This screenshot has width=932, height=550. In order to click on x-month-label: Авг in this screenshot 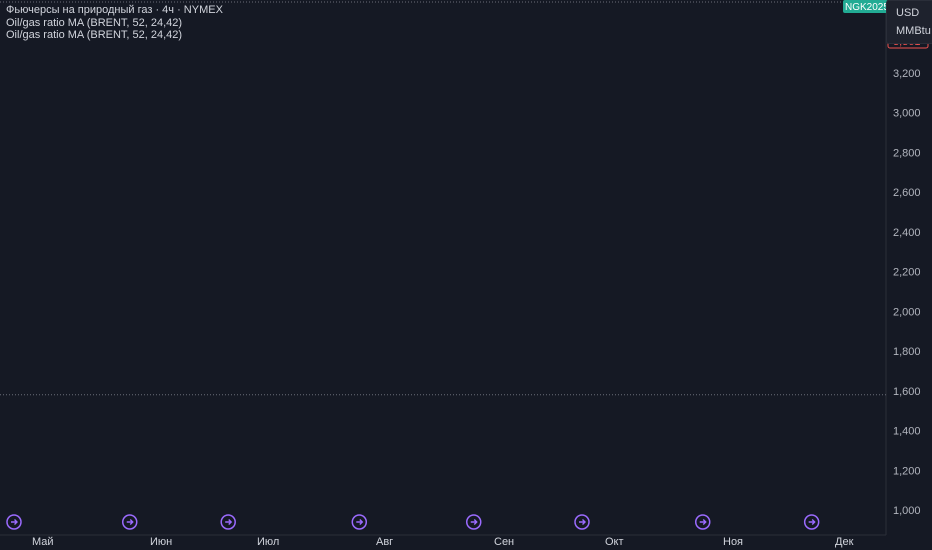, I will do `click(384, 542)`.